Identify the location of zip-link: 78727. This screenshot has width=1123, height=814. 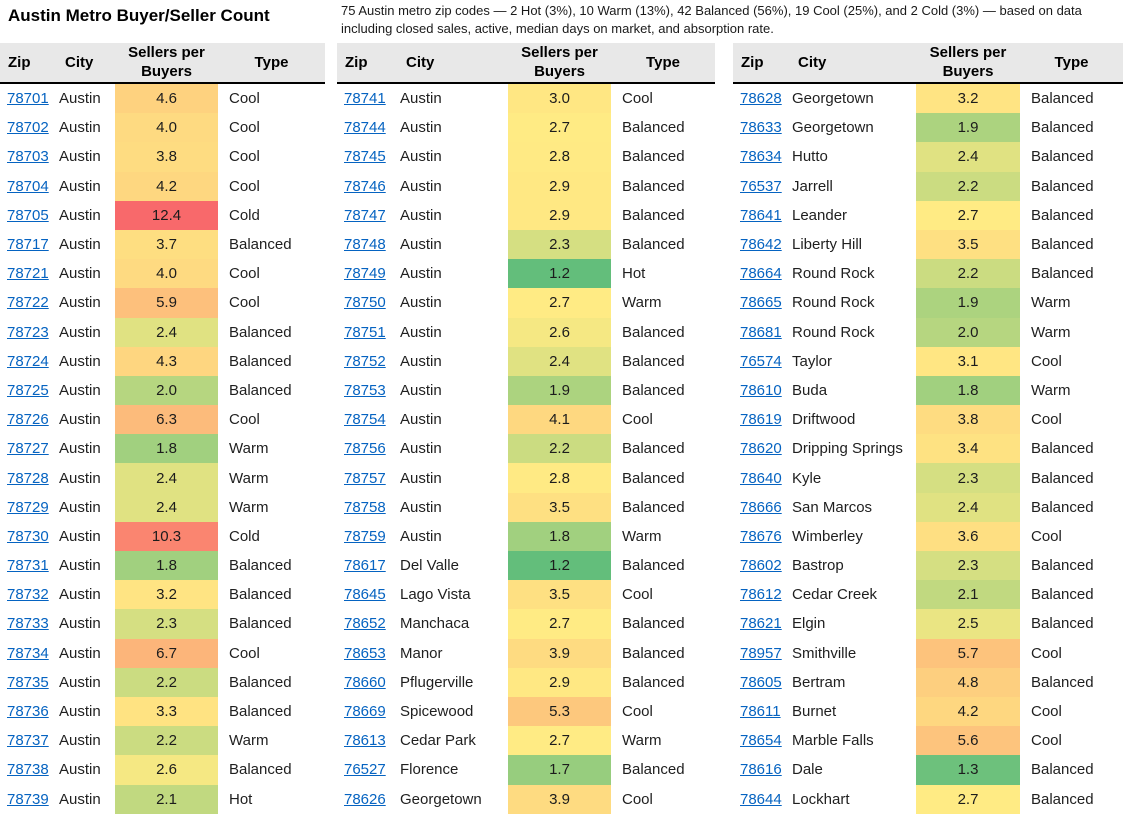
(28, 449).